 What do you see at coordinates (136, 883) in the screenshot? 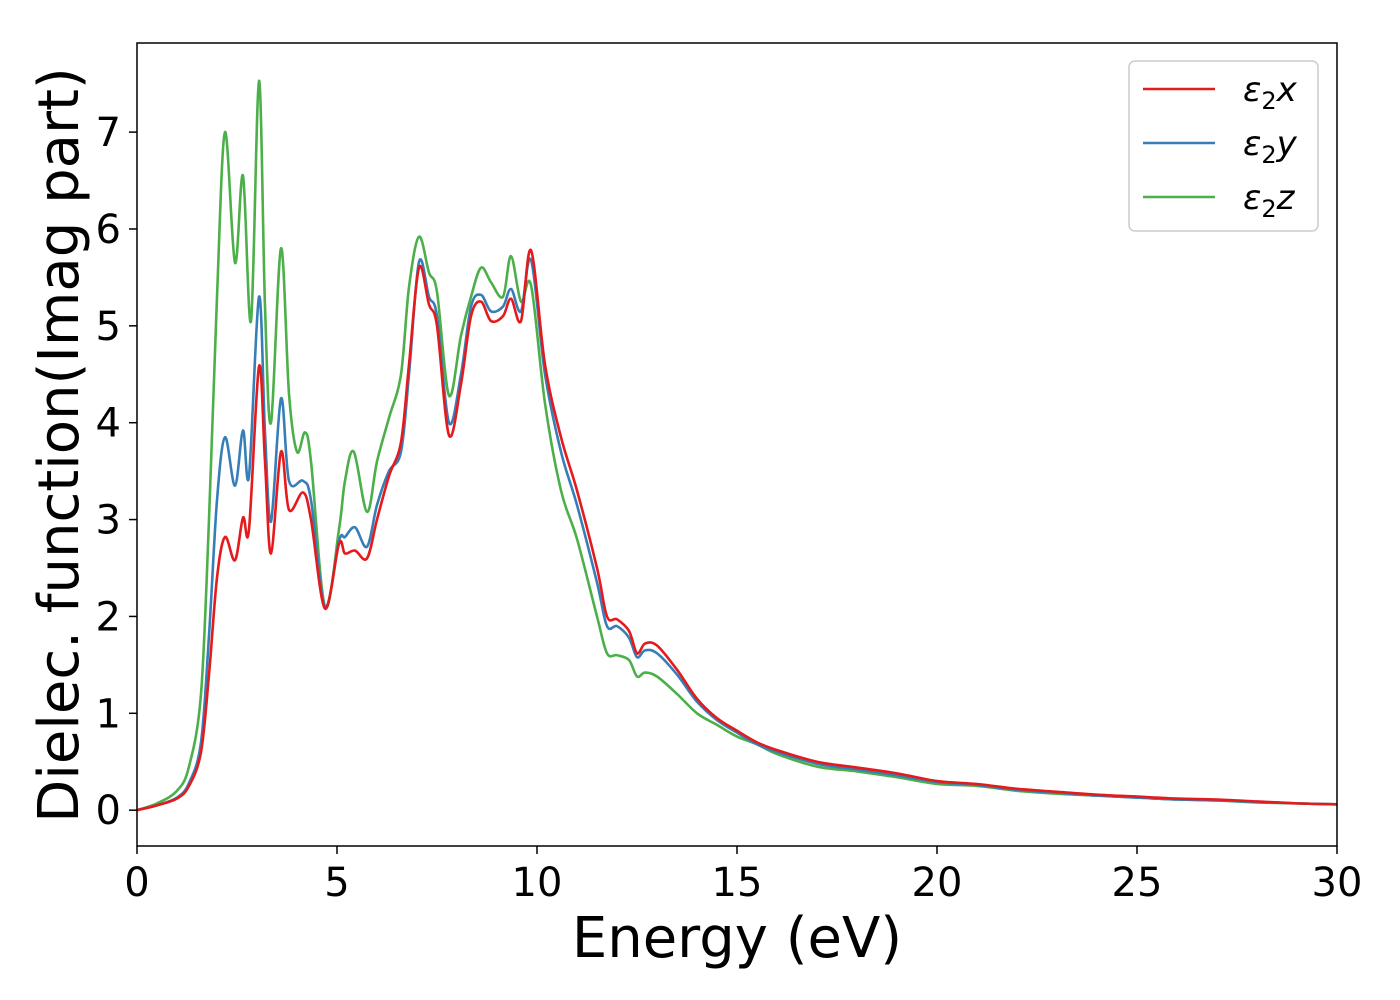
I see `x-tick-label: 0` at bounding box center [136, 883].